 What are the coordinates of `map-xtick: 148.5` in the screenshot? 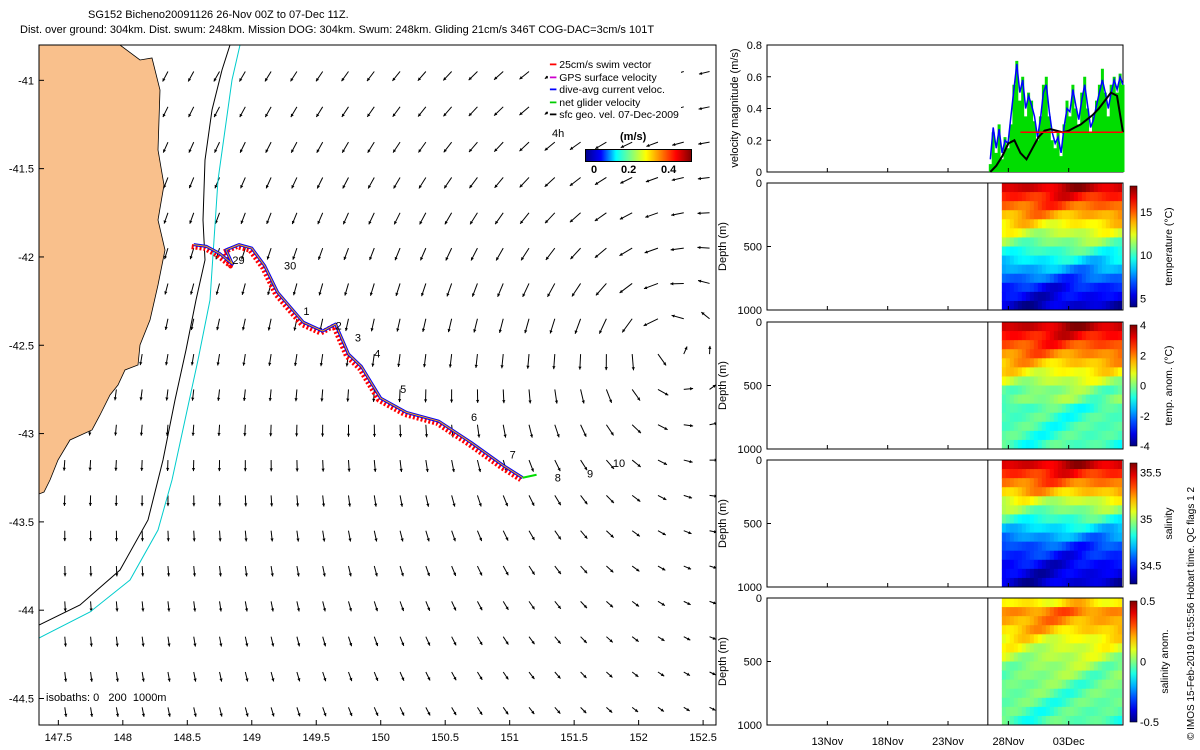 It's located at (188, 738).